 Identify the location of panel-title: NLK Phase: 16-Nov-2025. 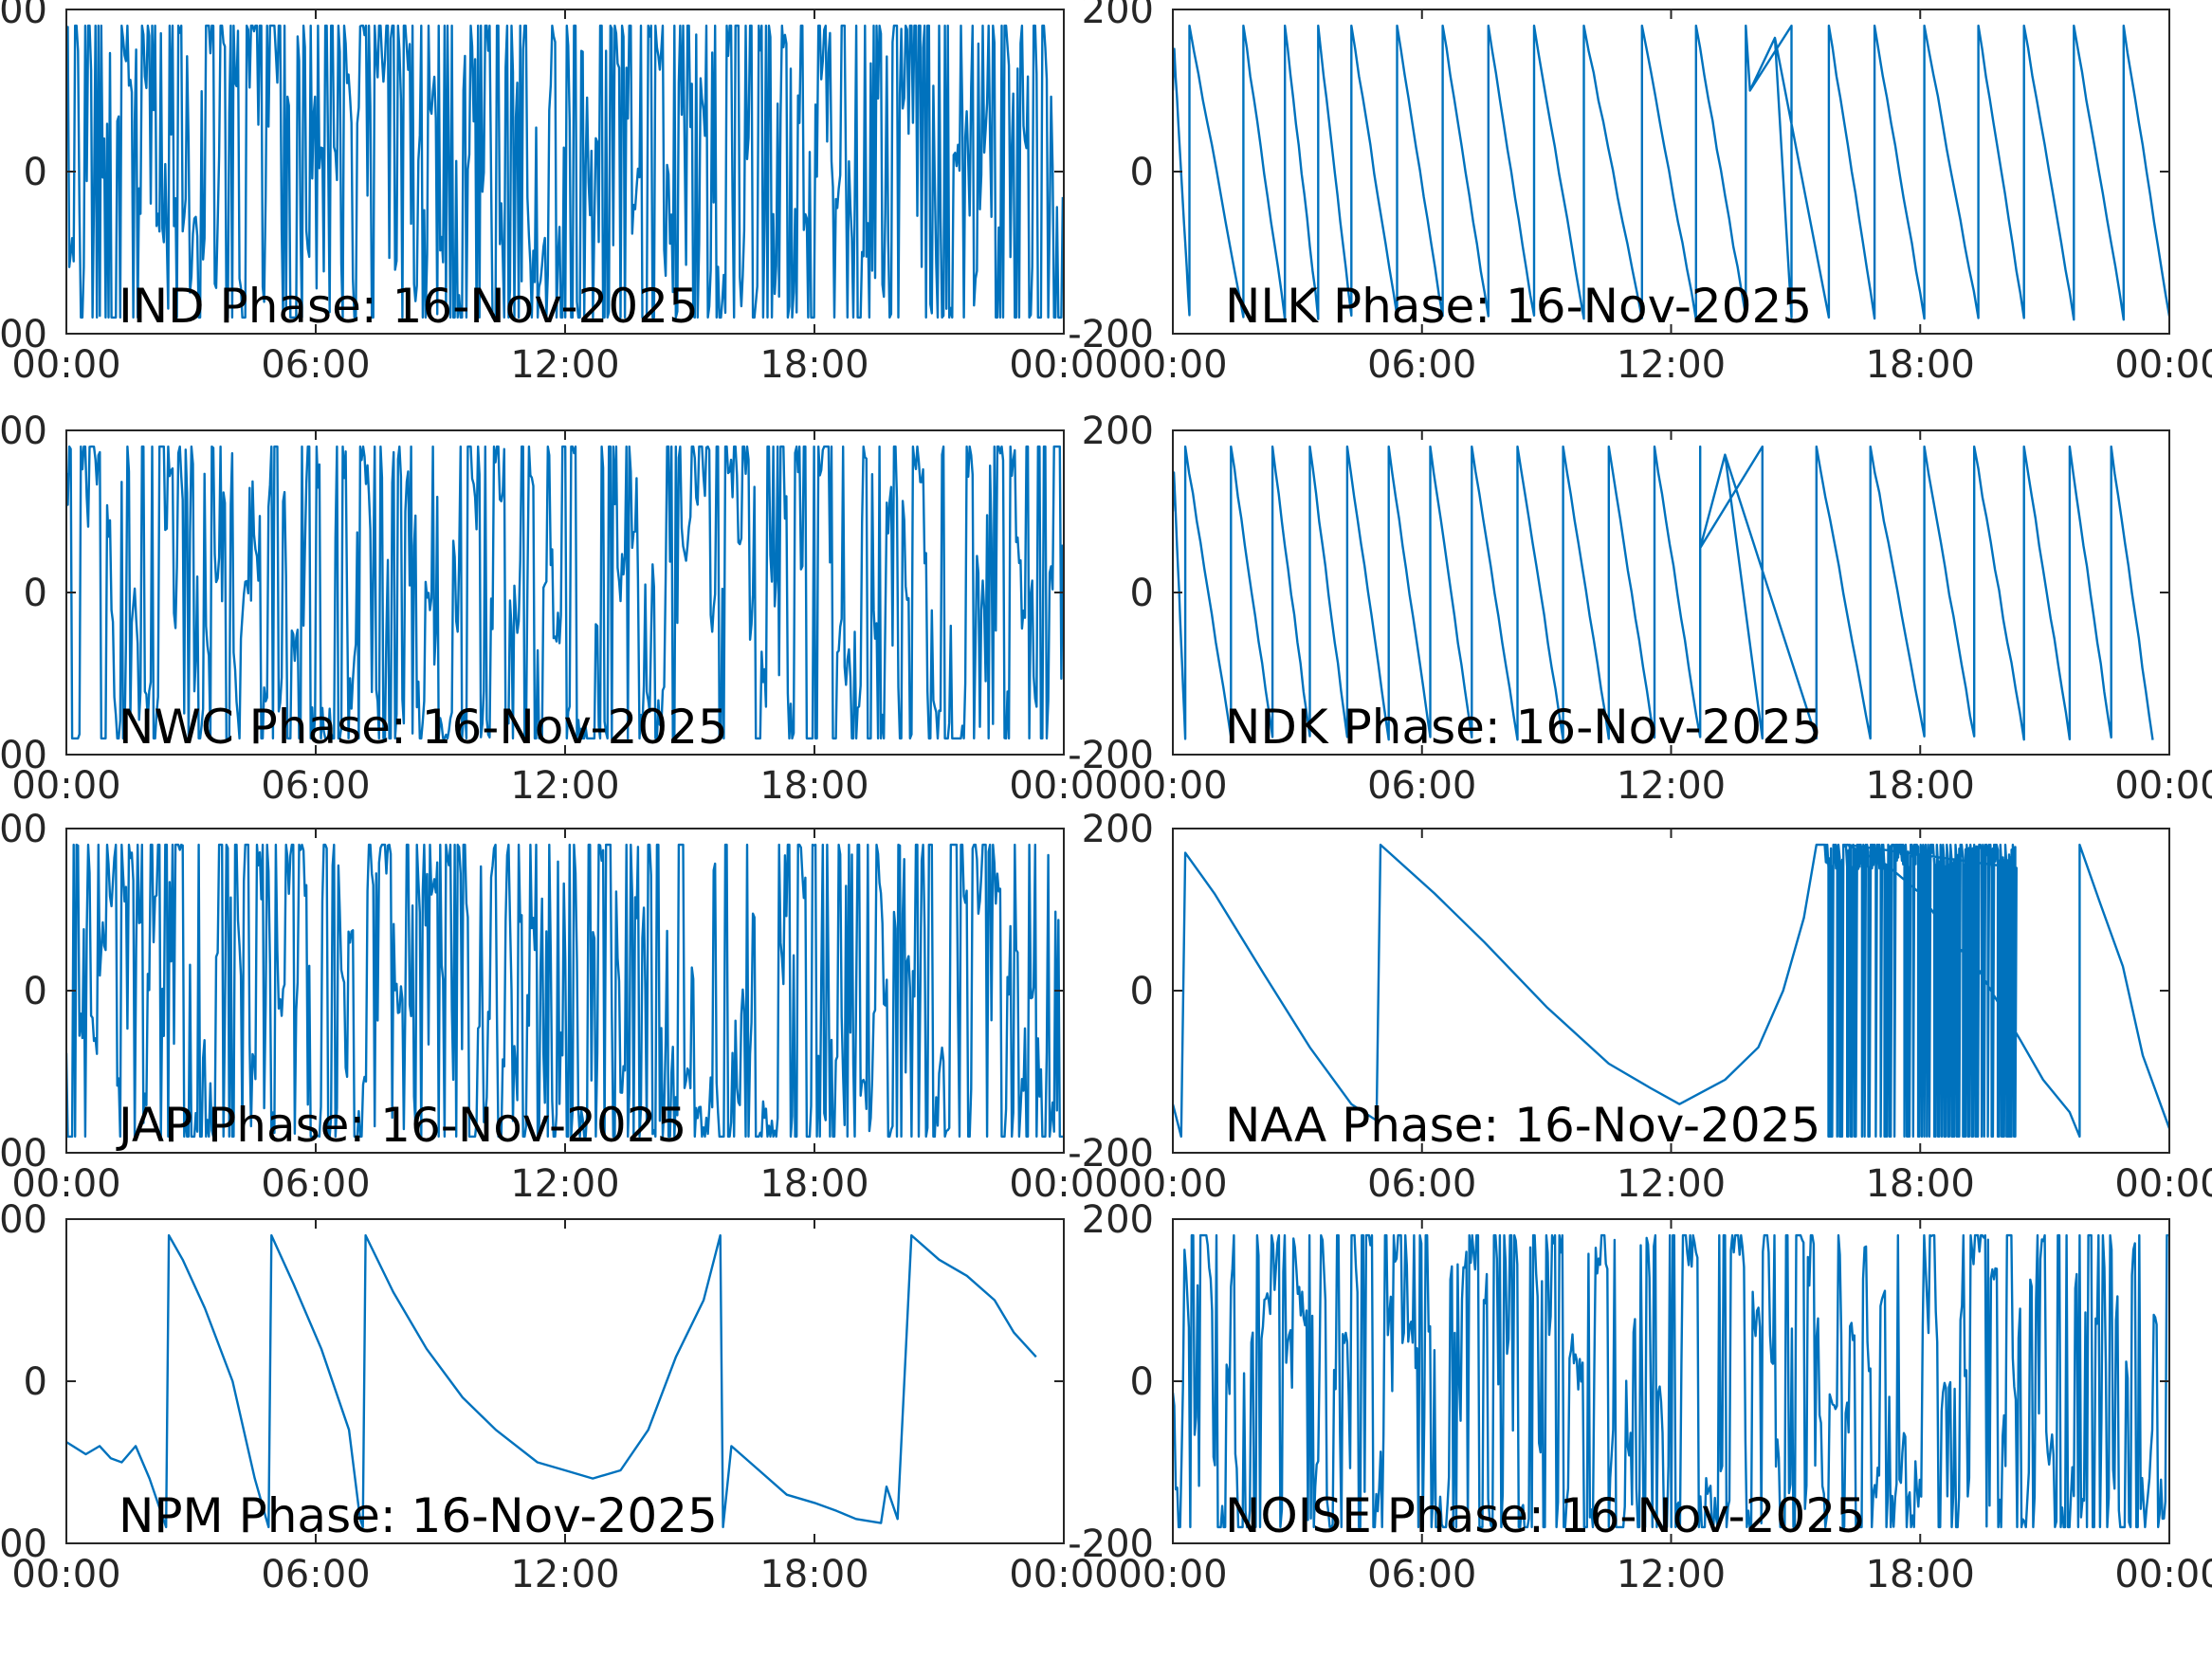
(1518, 306).